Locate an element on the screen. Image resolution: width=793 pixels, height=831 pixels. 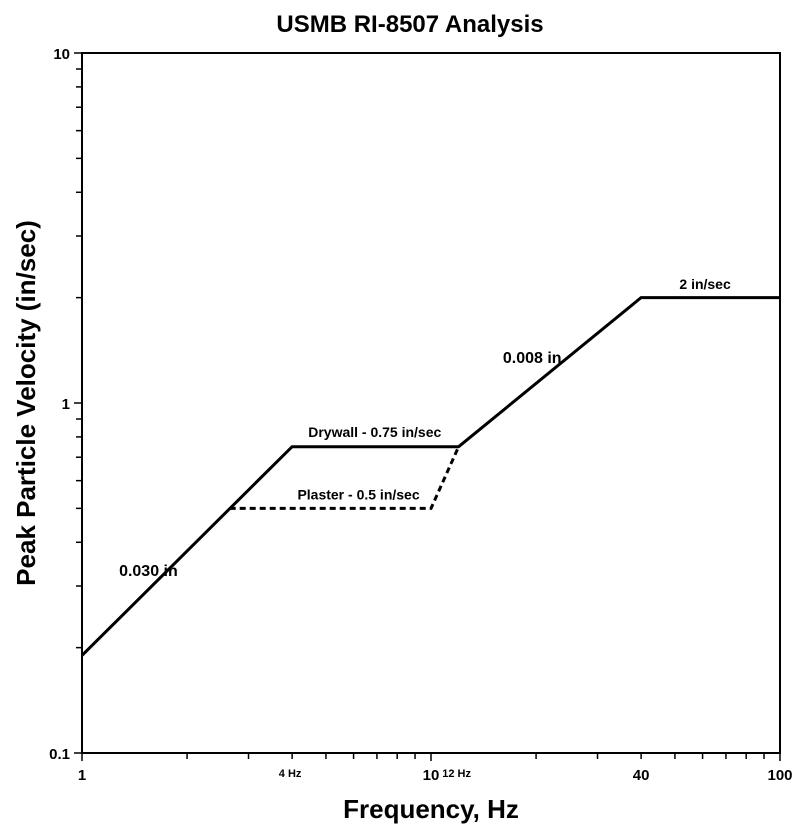
x-tick-label: 10 is located at coordinates (431, 775).